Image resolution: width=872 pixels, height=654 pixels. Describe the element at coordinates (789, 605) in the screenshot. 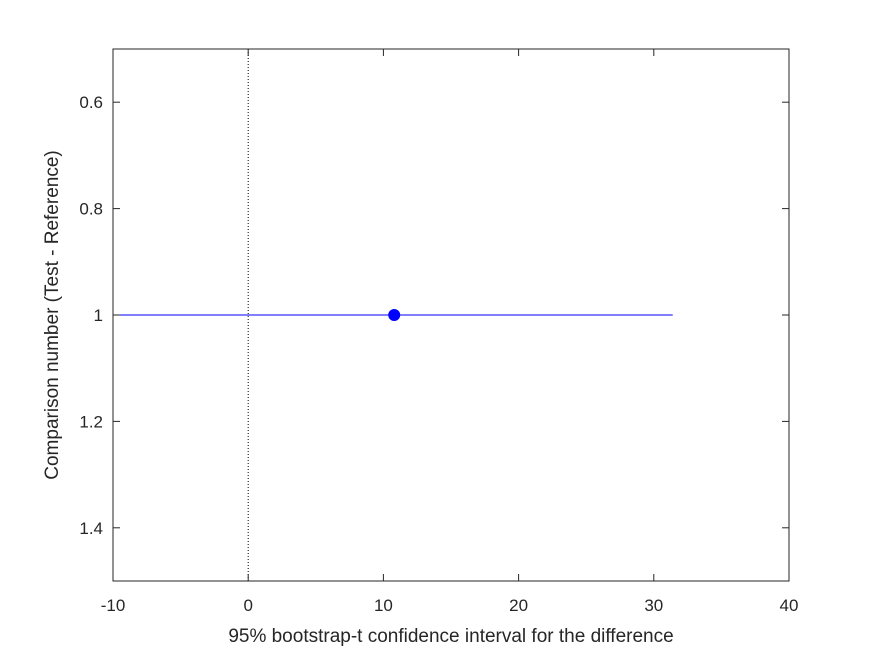

I see `x-tick-label: 40` at that location.